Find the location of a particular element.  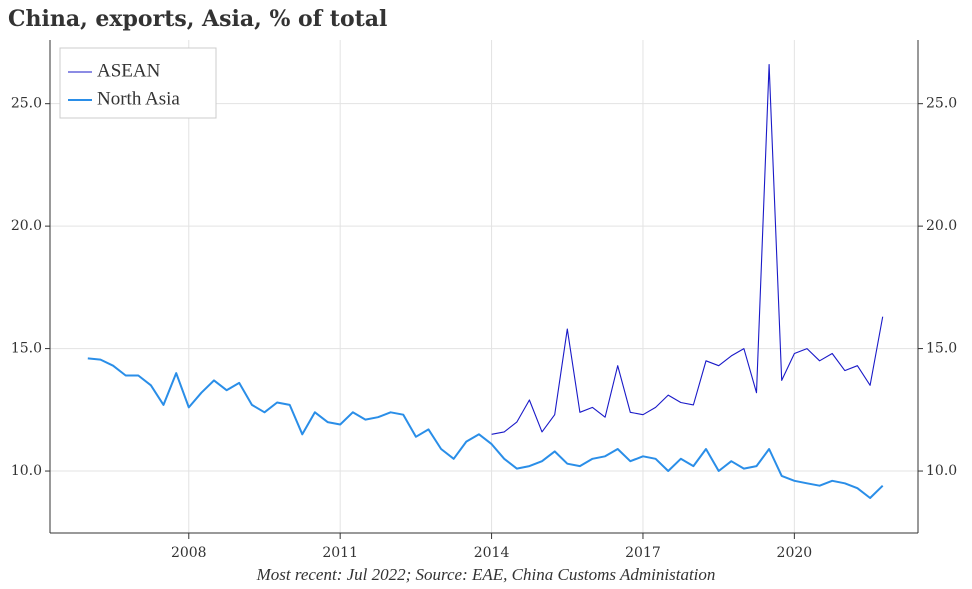

legend-label: North Asia is located at coordinates (138, 98).